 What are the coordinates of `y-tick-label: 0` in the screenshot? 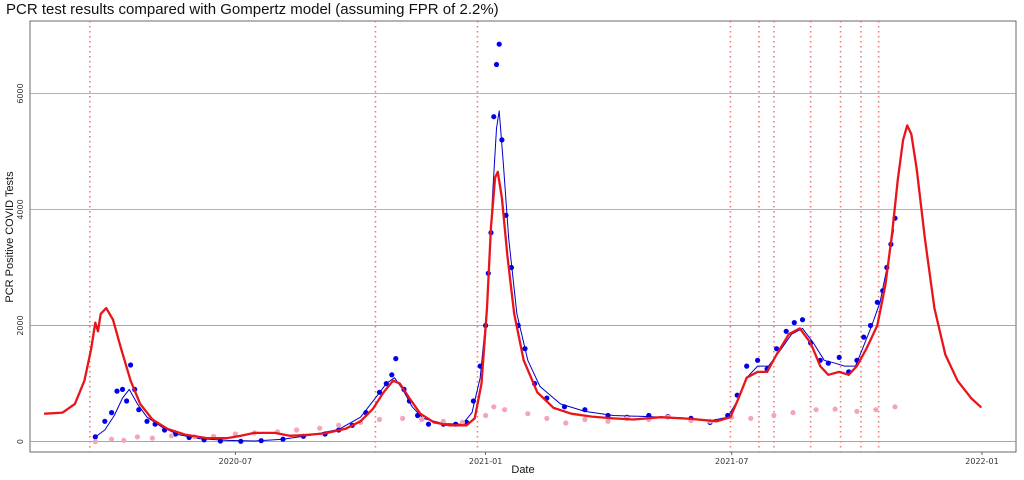 It's located at (20, 441).